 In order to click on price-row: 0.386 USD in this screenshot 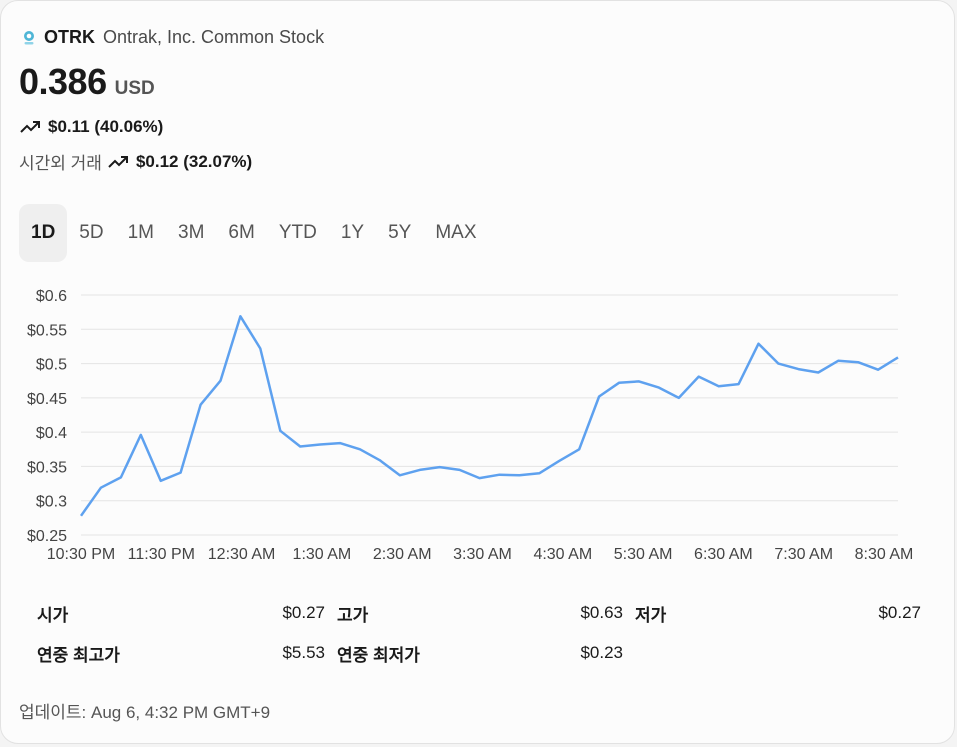, I will do `click(87, 82)`.